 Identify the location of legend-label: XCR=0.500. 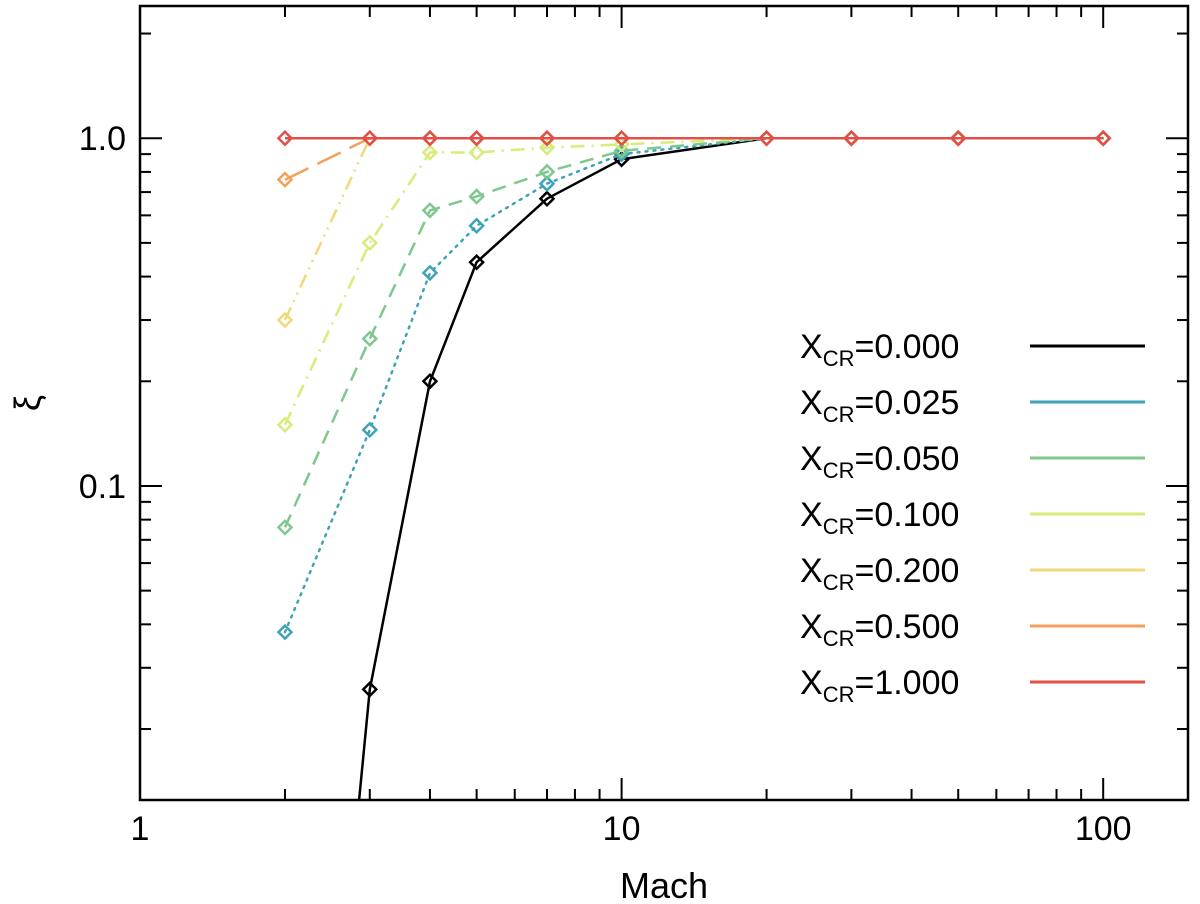
(879, 629).